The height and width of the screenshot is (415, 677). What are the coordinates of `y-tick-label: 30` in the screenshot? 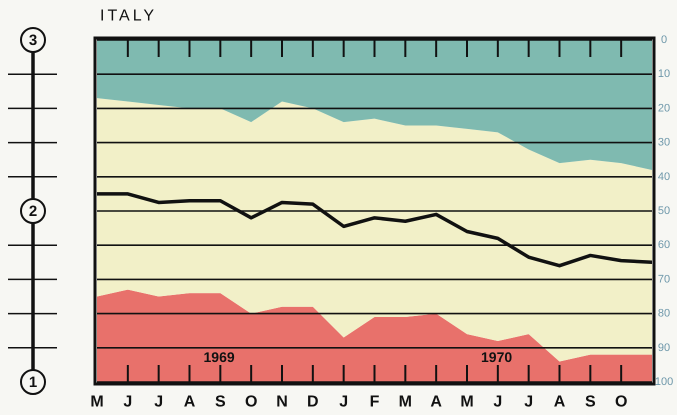 It's located at (664, 142).